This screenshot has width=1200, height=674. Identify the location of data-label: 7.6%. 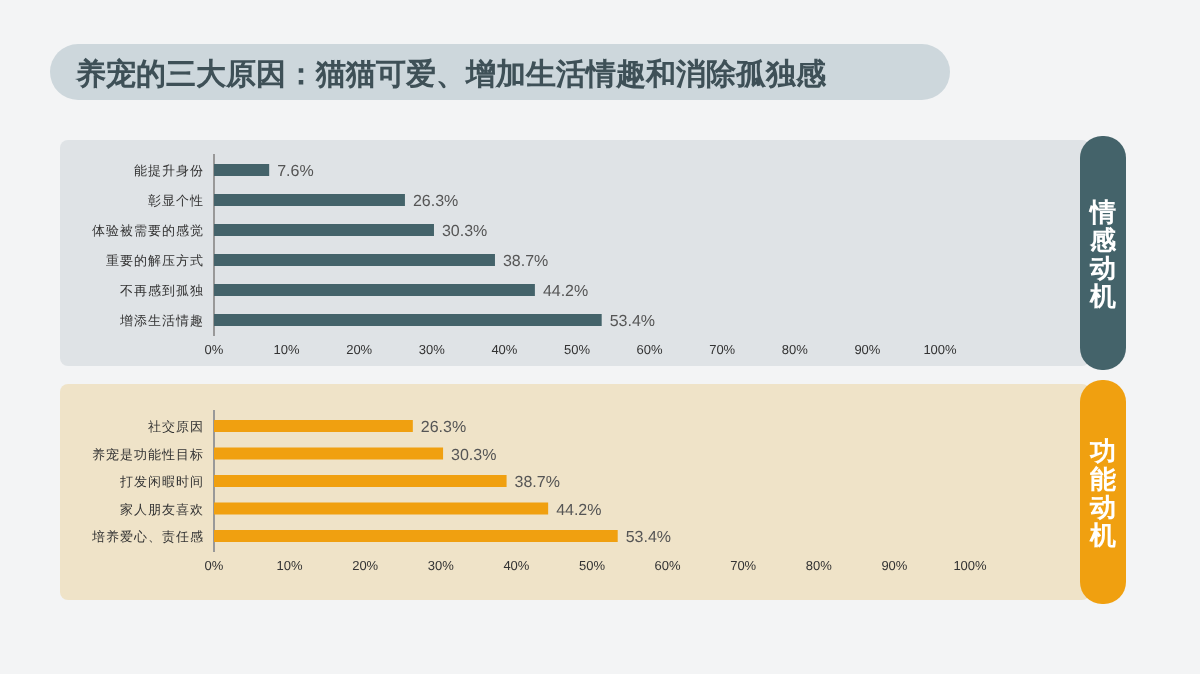
(295, 171).